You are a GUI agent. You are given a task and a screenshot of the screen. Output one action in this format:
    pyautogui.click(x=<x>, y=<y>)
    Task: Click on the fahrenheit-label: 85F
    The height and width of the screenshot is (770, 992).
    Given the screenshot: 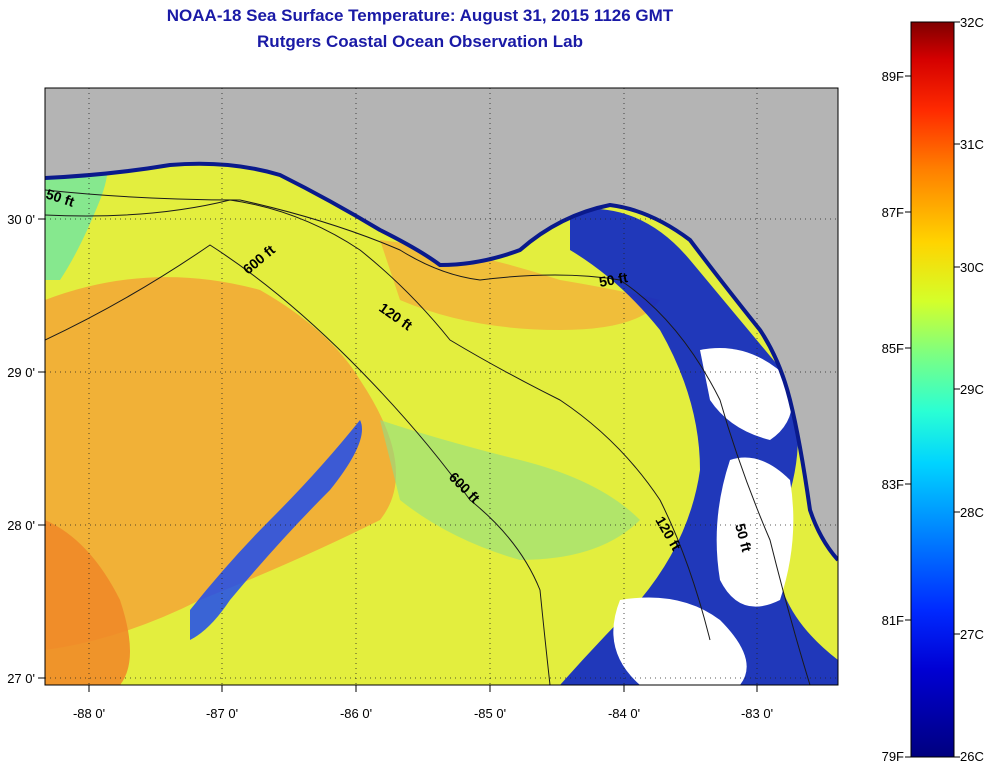 What is the action you would take?
    pyautogui.click(x=893, y=348)
    